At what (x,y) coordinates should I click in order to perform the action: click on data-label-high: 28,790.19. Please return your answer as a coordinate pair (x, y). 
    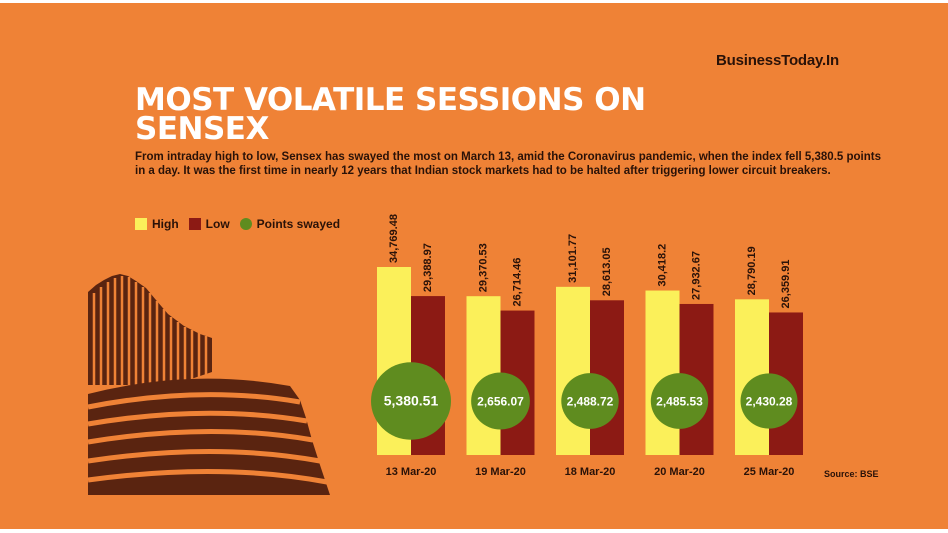
    Looking at the image, I should click on (752, 270).